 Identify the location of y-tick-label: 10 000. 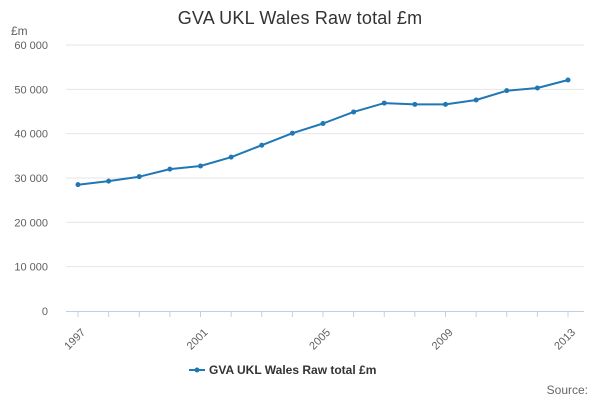
(31, 268).